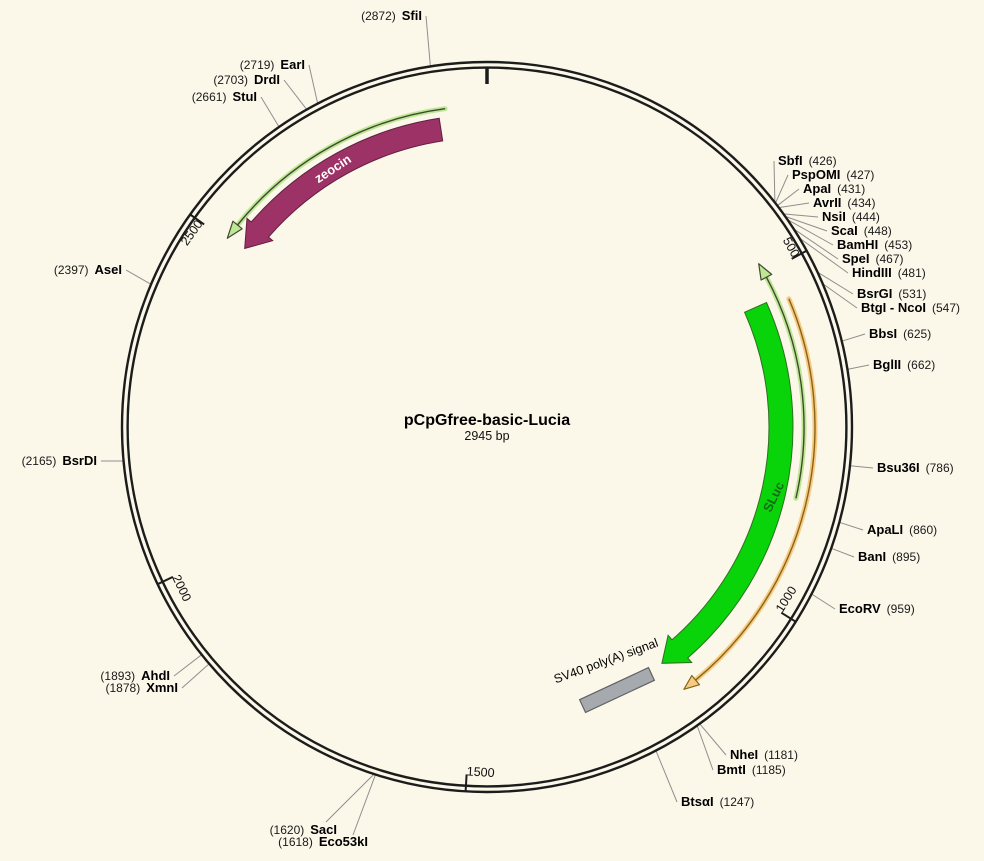  What do you see at coordinates (835, 283) in the screenshot?
I see `leader-BsrGI` at bounding box center [835, 283].